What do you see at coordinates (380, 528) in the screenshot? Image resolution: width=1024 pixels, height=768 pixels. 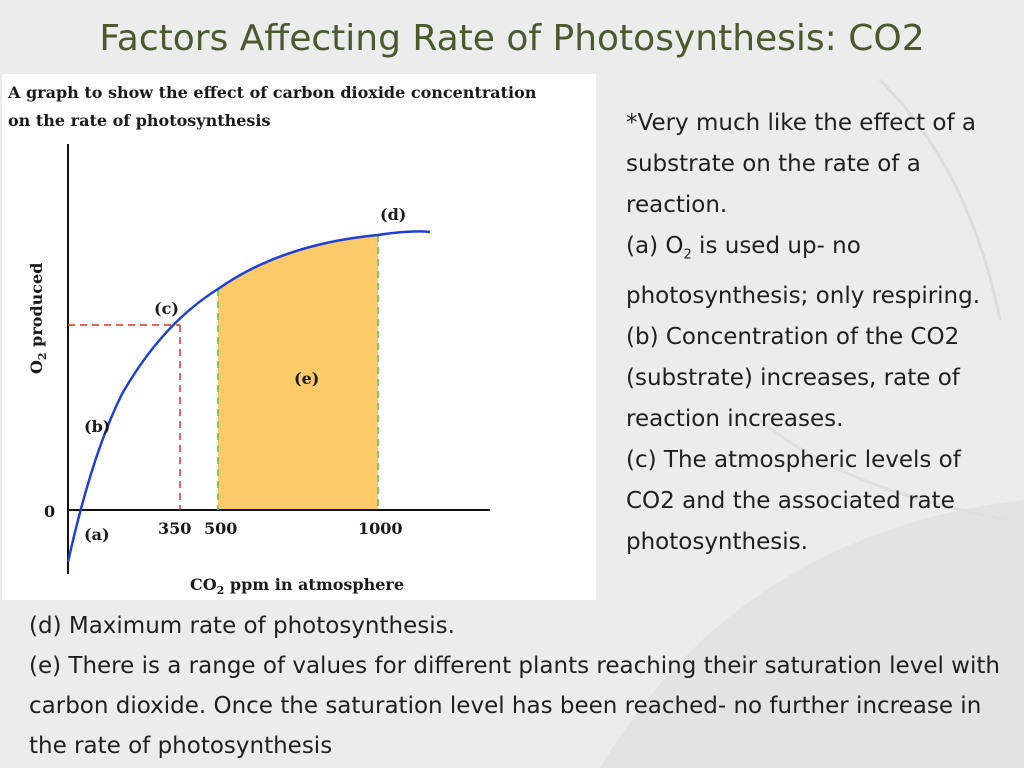 I see `tick-1000: 1000` at bounding box center [380, 528].